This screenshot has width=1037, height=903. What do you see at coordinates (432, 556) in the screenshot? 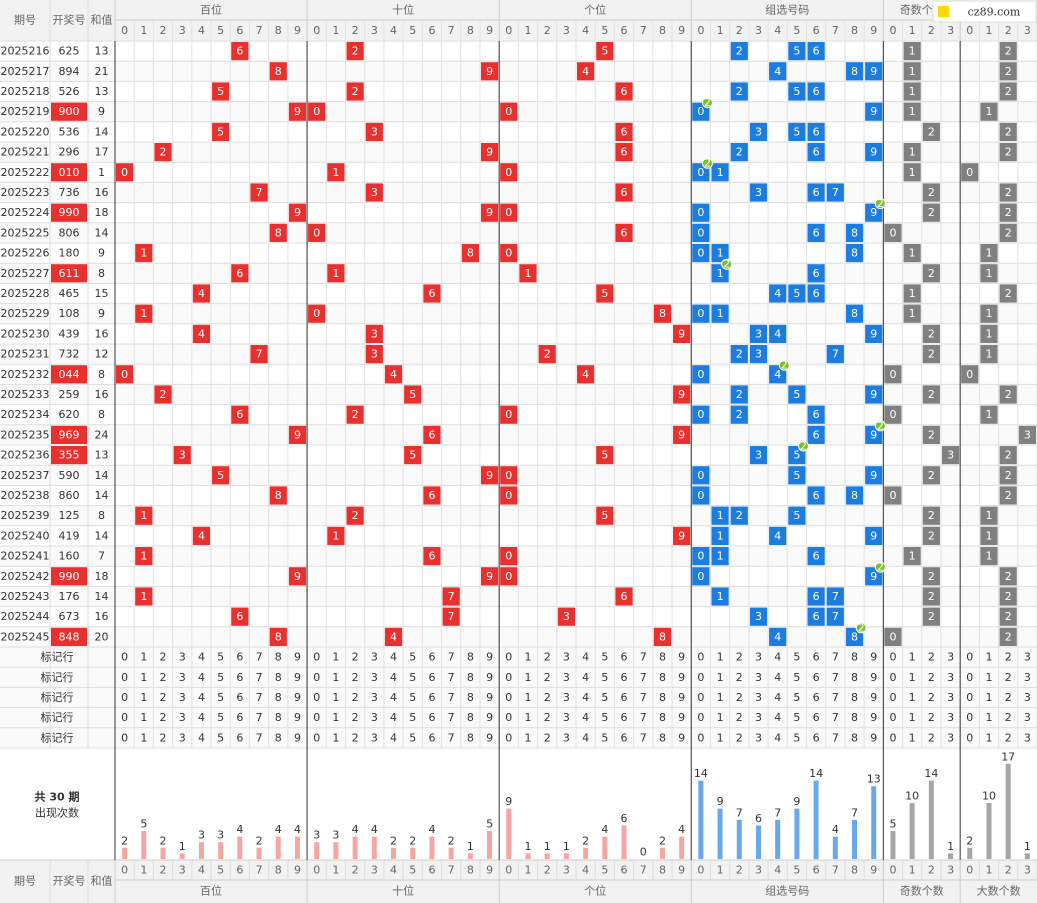
I see `shi-cell` at bounding box center [432, 556].